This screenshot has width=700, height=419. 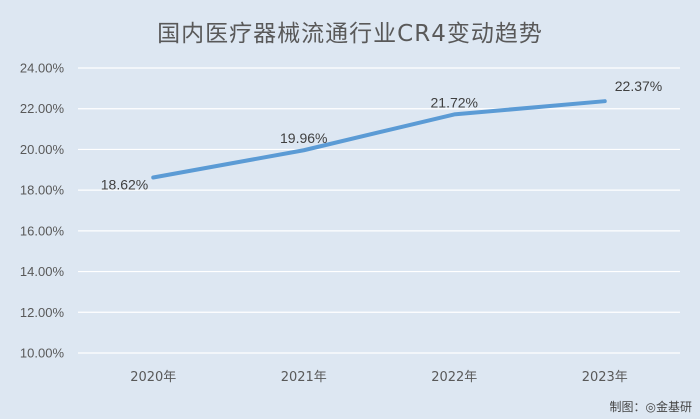 I want to click on x-tick-label: 2022年, so click(x=454, y=377).